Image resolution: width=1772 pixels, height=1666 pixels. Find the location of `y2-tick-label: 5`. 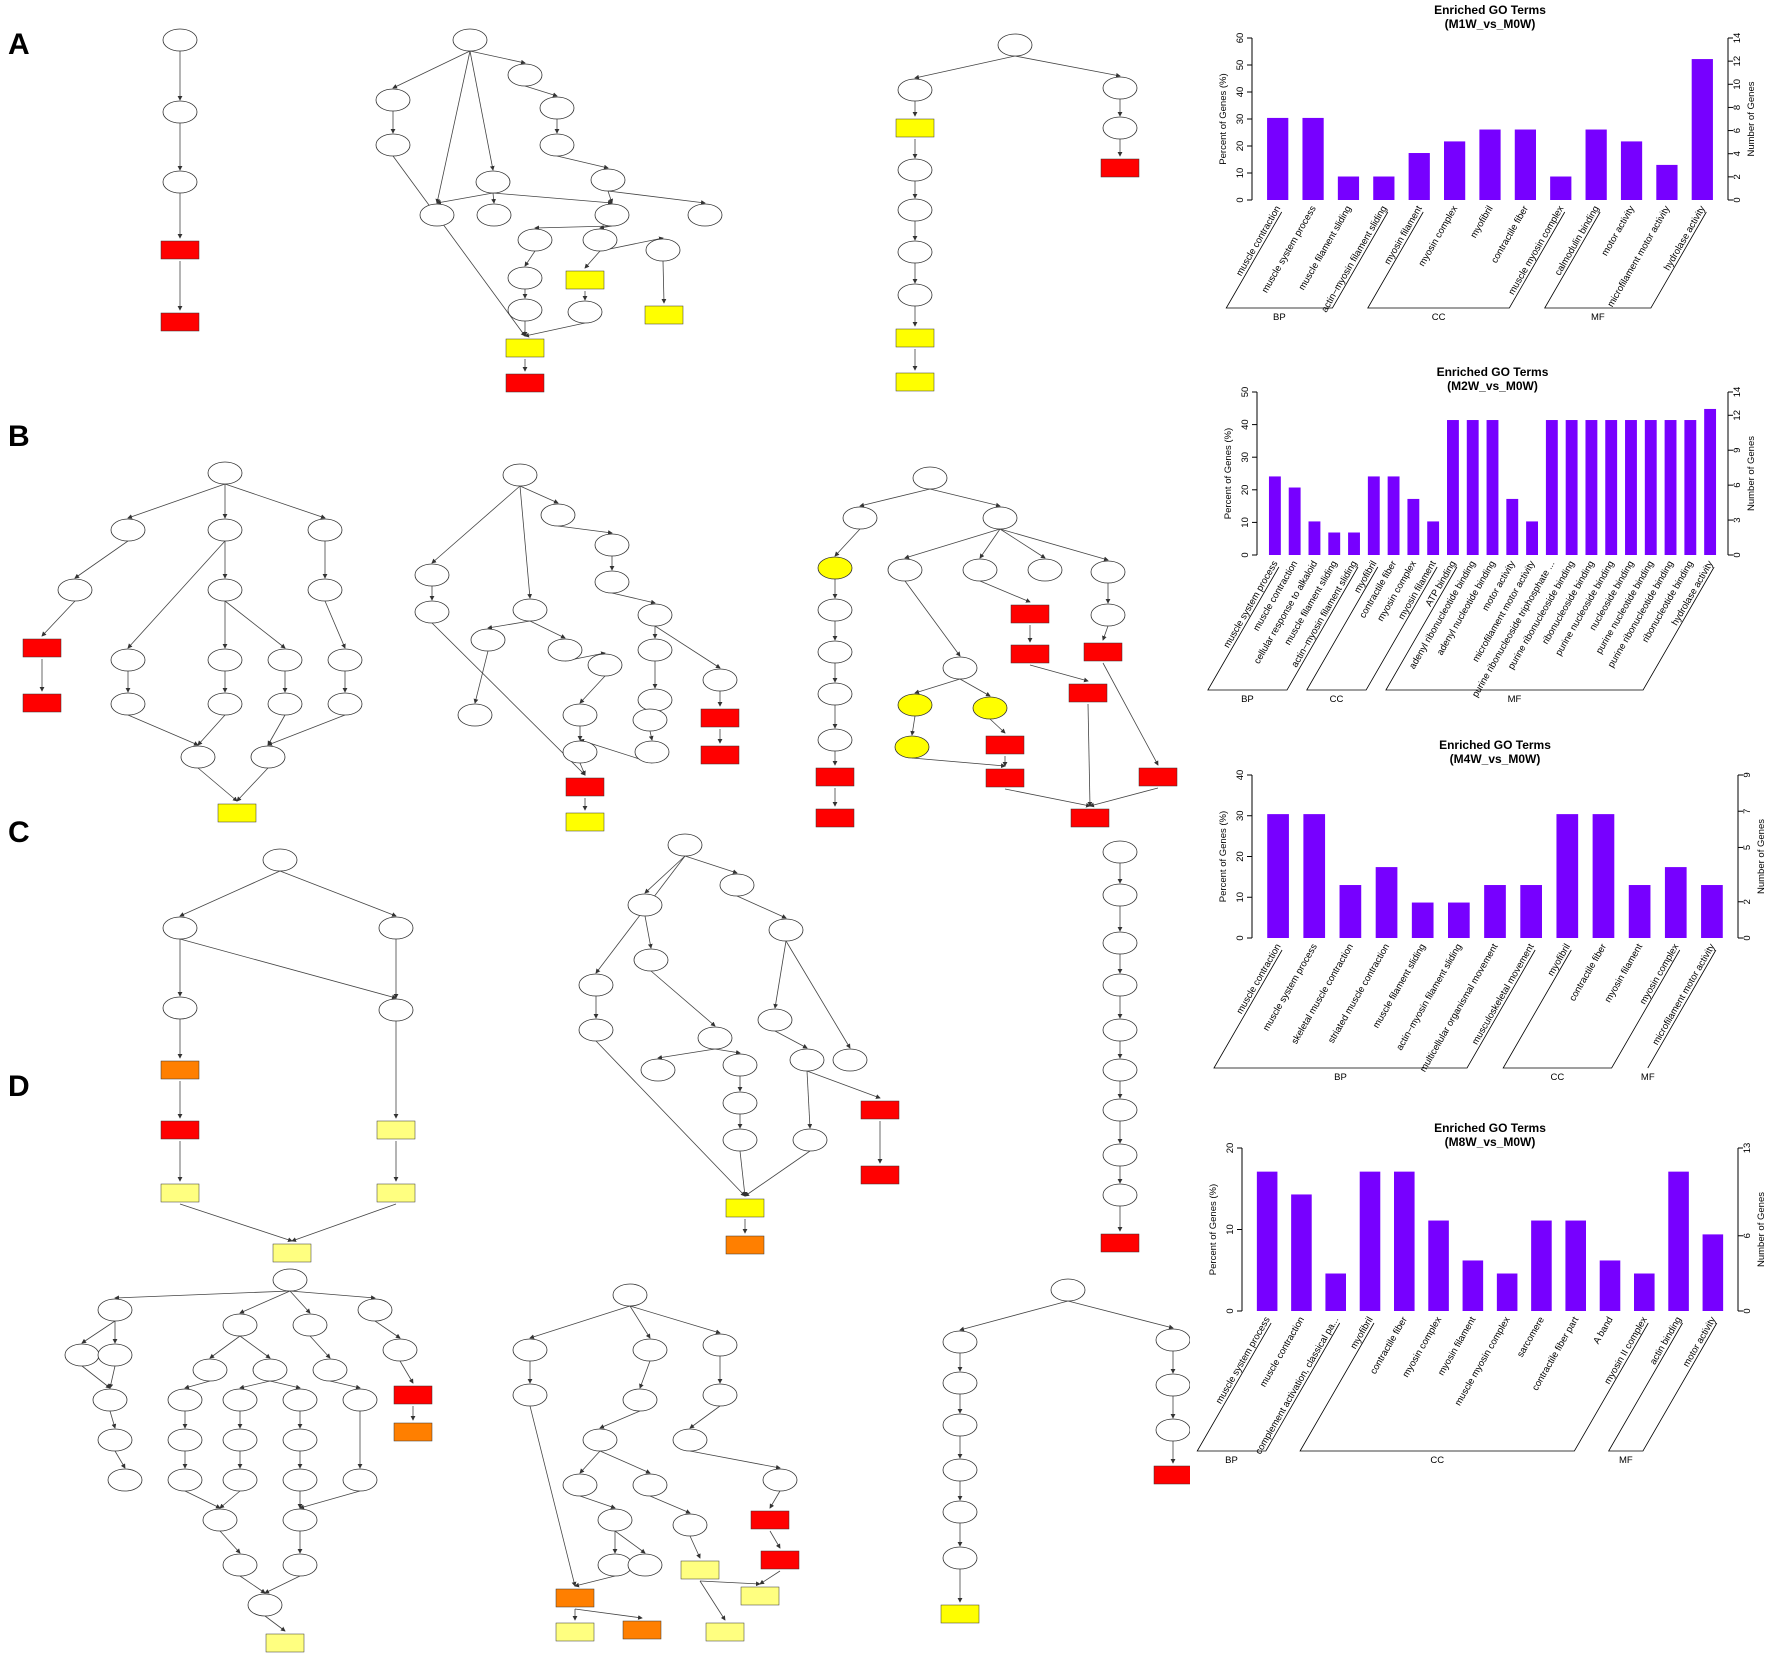

y2-tick-label: 5 is located at coordinates (1747, 847).